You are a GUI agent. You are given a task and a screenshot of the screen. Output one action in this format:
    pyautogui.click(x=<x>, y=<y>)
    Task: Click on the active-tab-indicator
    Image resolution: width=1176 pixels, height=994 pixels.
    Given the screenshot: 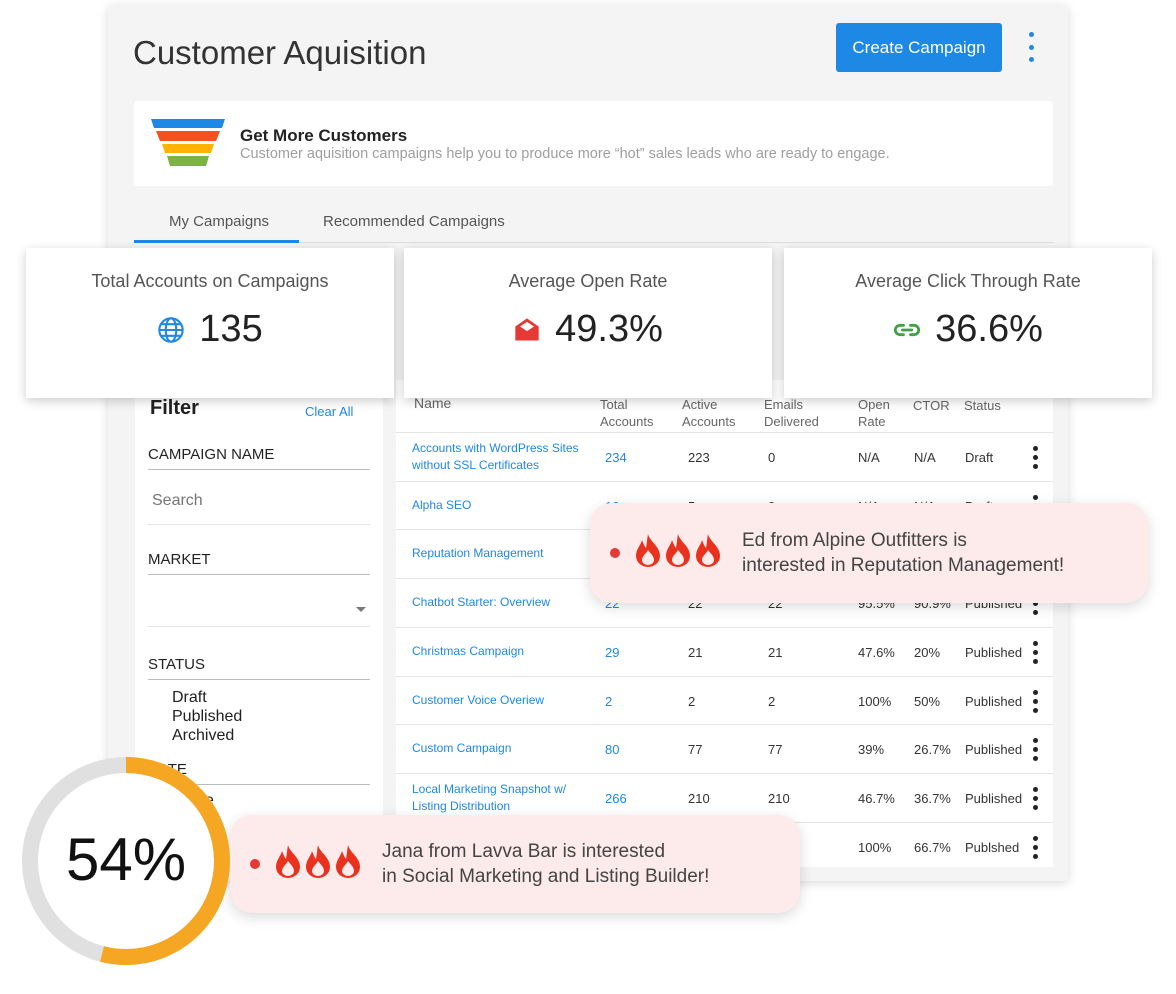 What is the action you would take?
    pyautogui.click(x=216, y=241)
    